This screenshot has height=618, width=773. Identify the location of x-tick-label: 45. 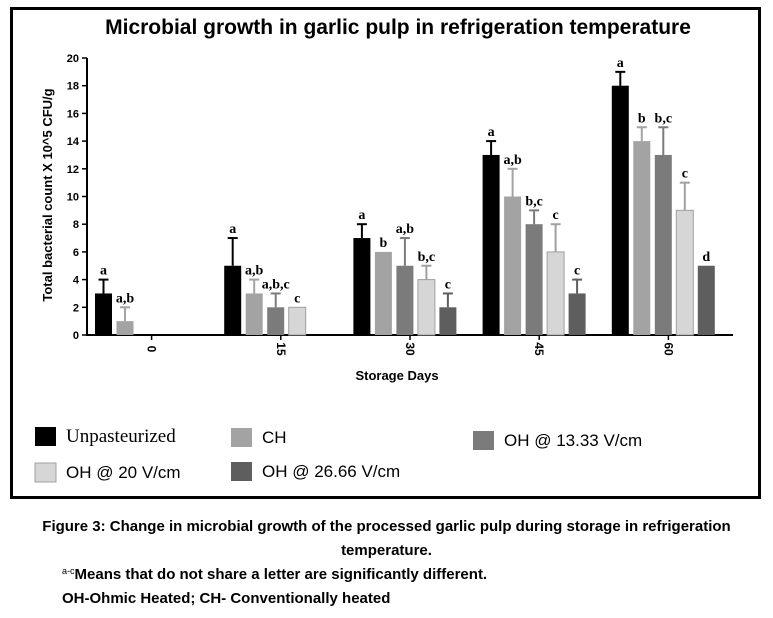
(539, 349).